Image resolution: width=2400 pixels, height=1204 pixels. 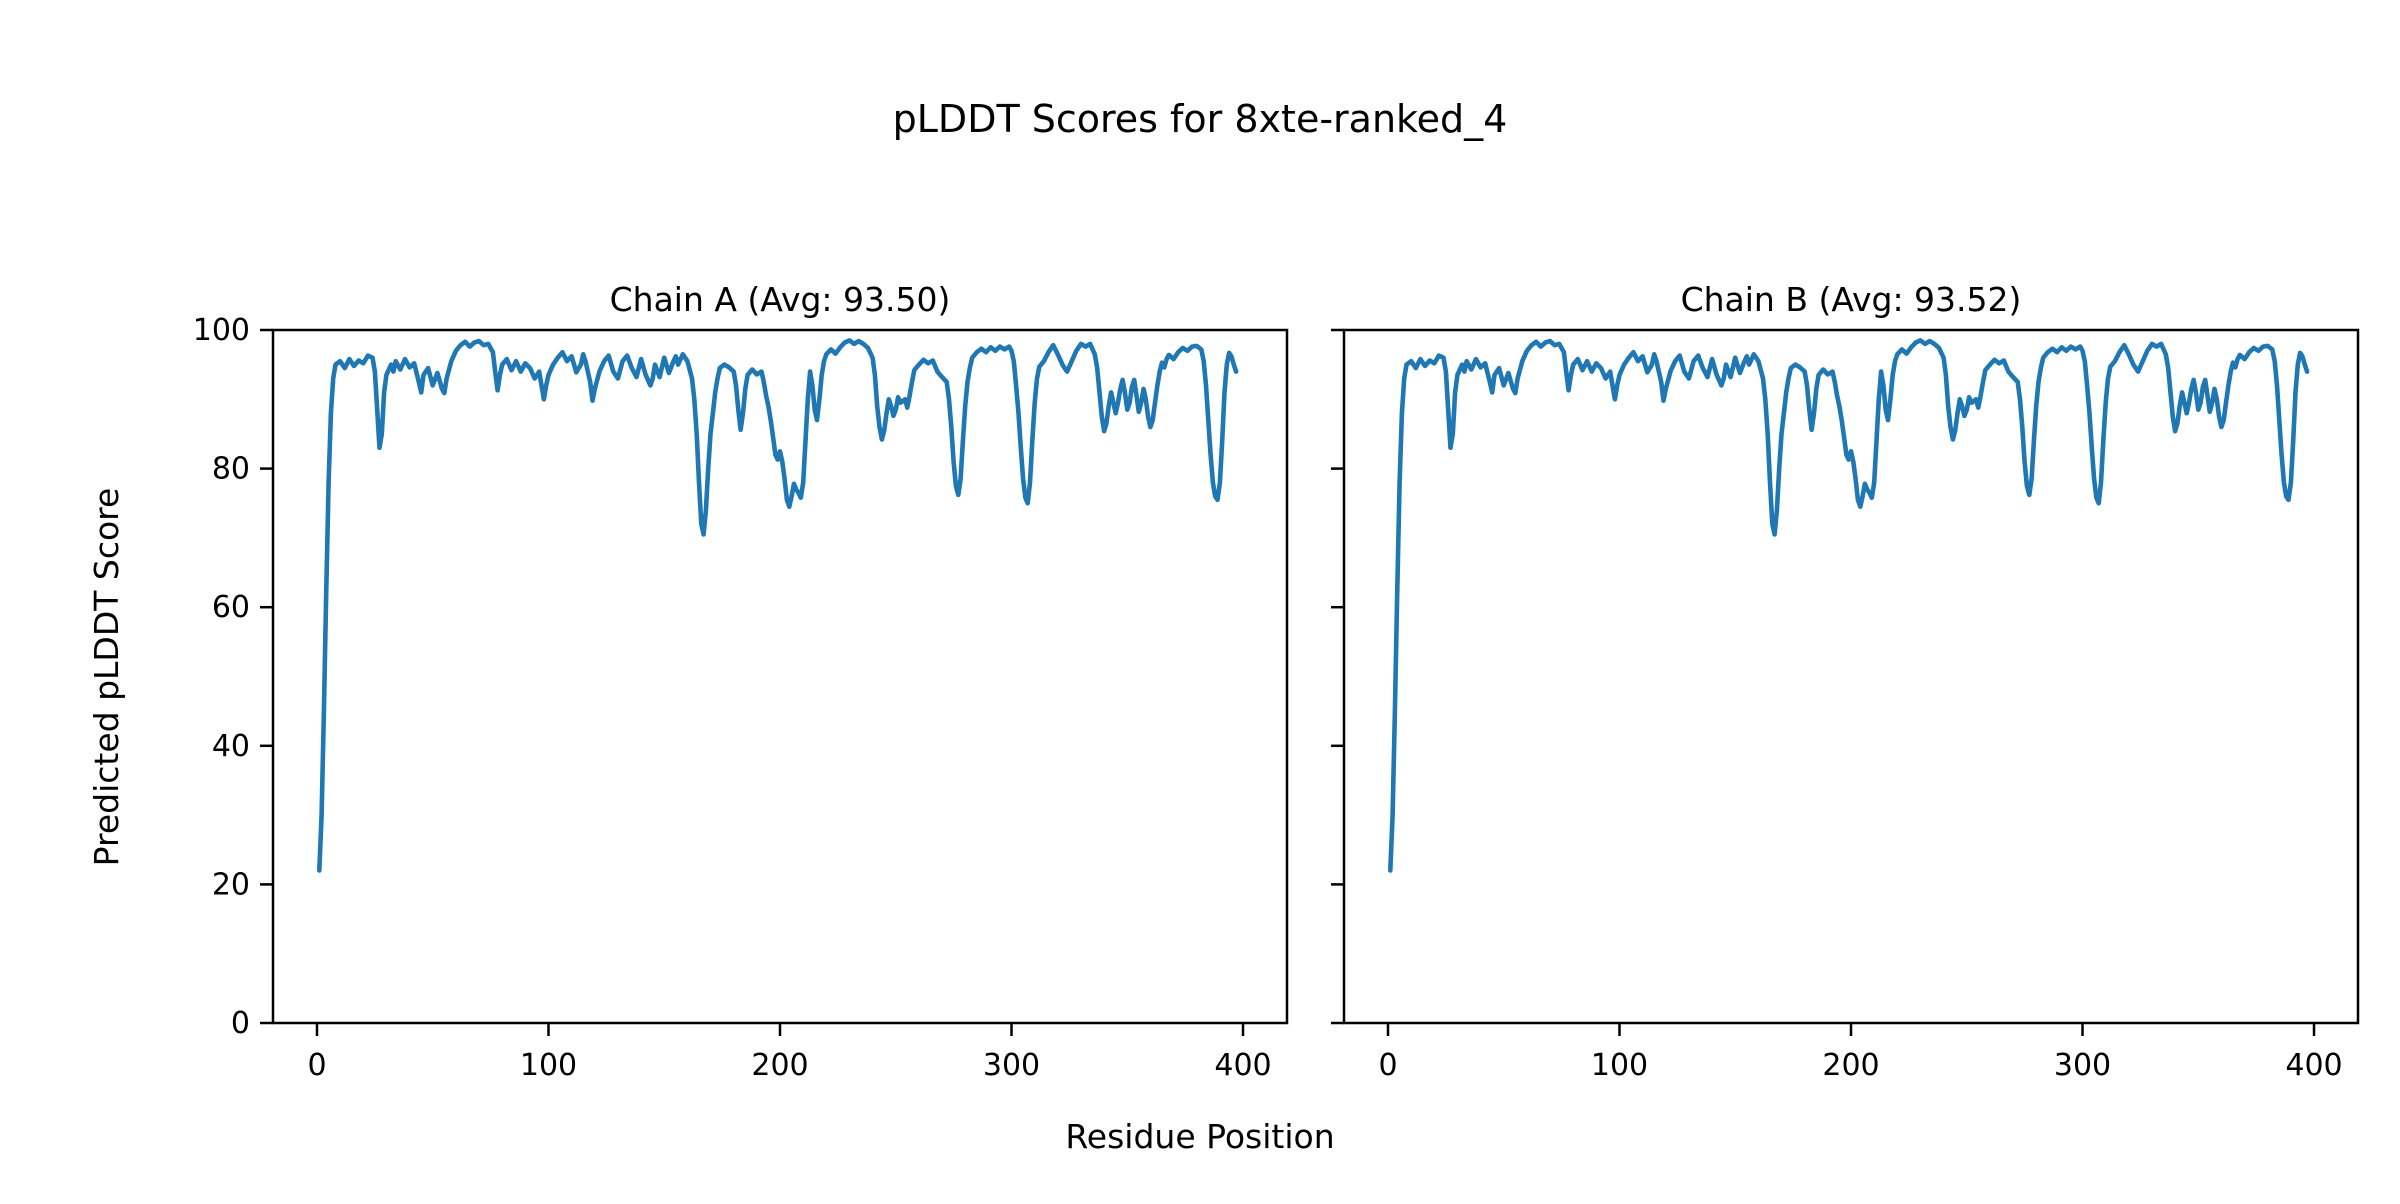 What do you see at coordinates (1200, 119) in the screenshot?
I see `figure-title: pLDDT Scores for 8xte-ranked_4` at bounding box center [1200, 119].